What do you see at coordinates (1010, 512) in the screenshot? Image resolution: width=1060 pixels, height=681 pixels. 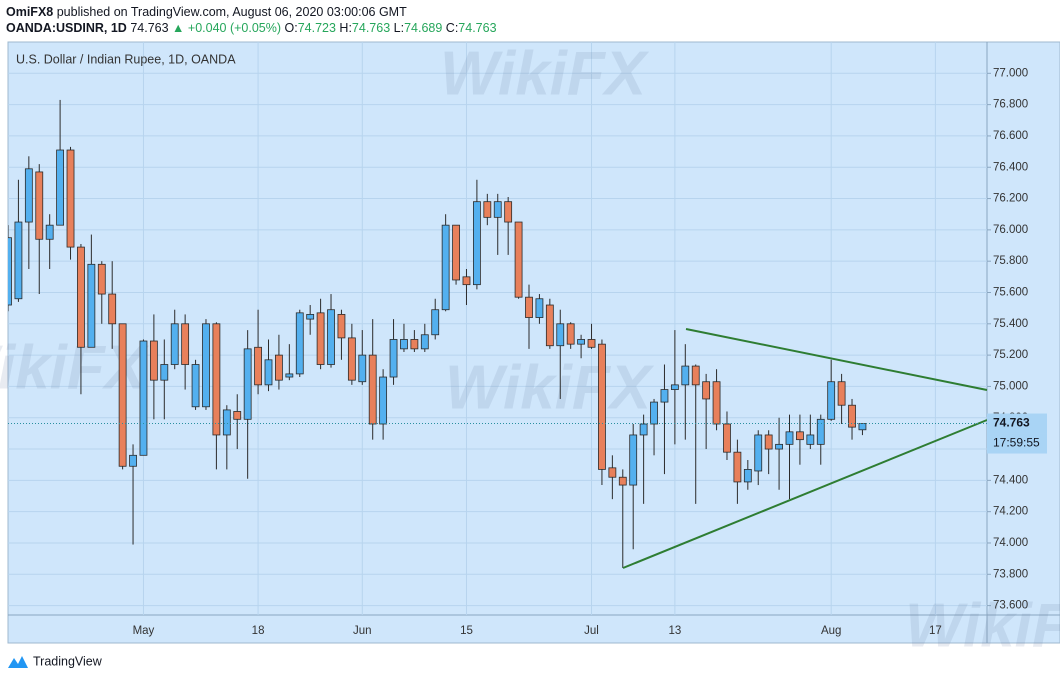 I see `y-tick-label: 74.200` at bounding box center [1010, 512].